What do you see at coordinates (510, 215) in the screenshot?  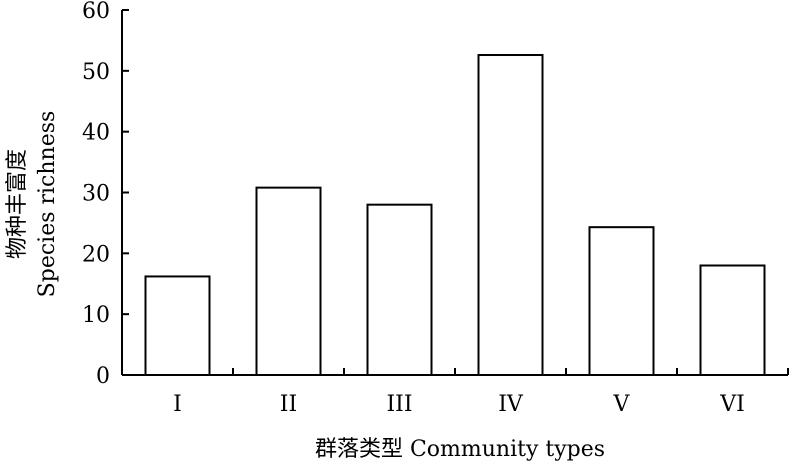 I see `bar-IV` at bounding box center [510, 215].